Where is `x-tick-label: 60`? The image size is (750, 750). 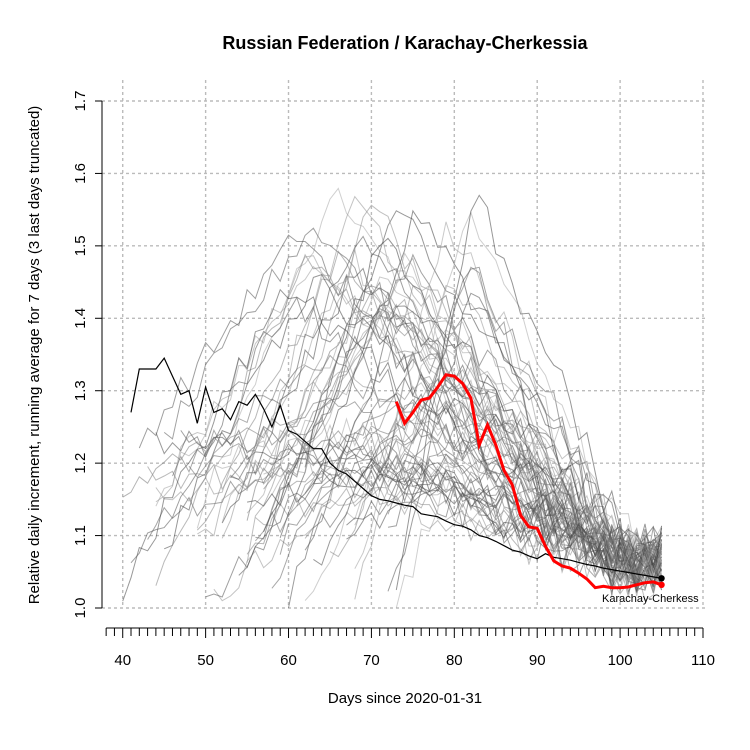 x-tick-label: 60 is located at coordinates (288, 660).